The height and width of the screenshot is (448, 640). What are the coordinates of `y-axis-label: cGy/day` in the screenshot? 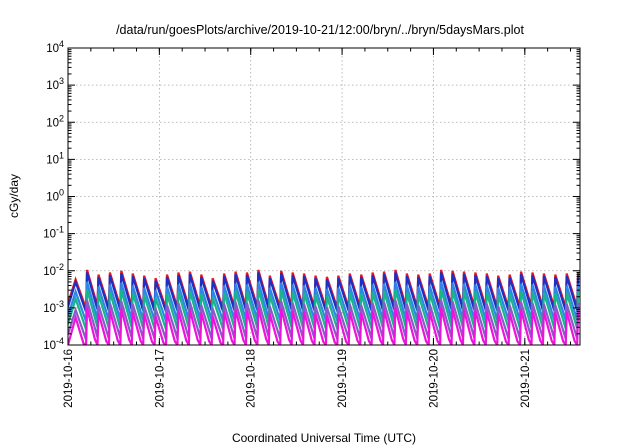 It's located at (14, 196).